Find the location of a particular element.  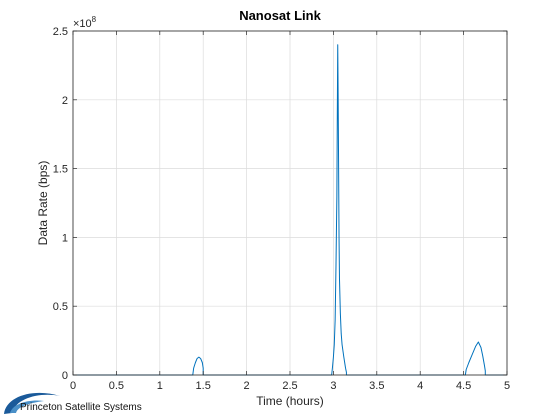

x-tick-label: 1.5 is located at coordinates (203, 386).